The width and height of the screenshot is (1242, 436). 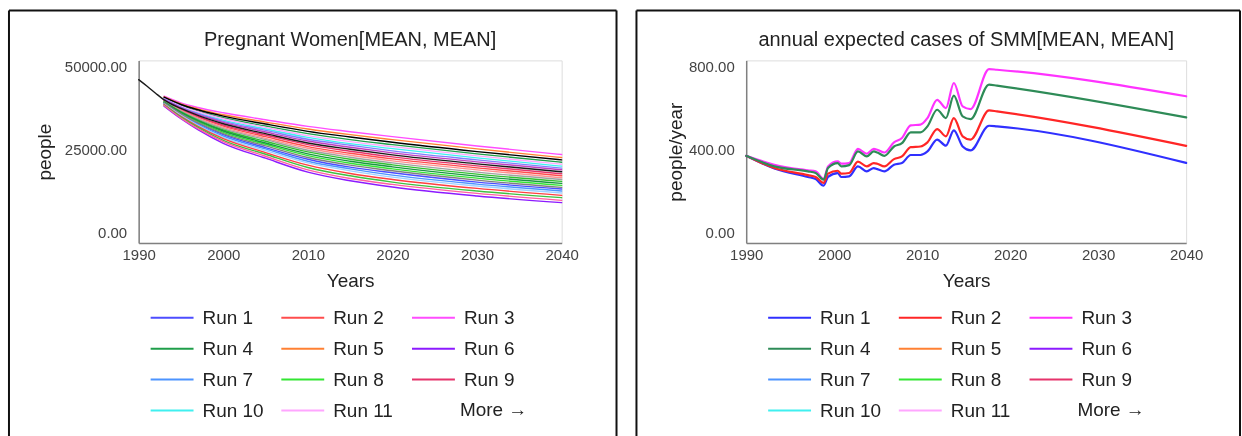 I want to click on y-axis-title: people, so click(x=45, y=152).